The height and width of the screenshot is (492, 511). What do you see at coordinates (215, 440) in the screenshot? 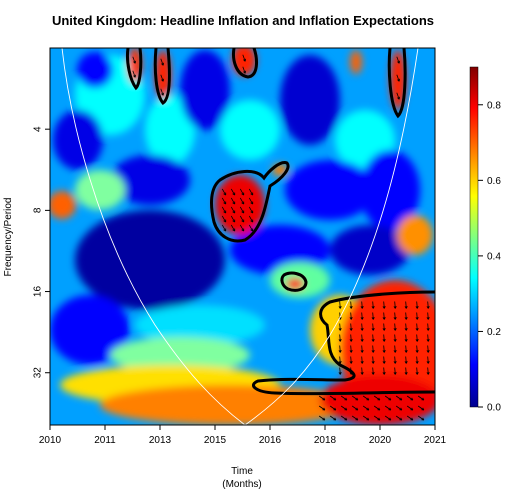
I see `x-tick-label: 2015` at bounding box center [215, 440].